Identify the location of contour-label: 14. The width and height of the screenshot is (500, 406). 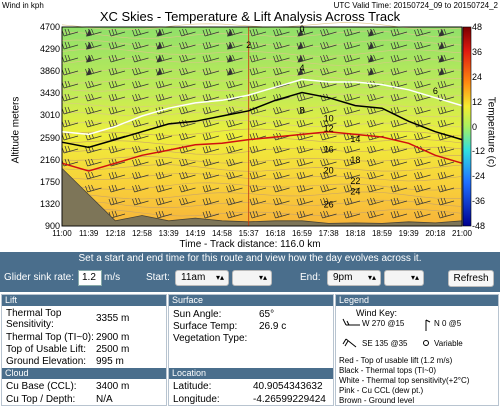
(355, 139).